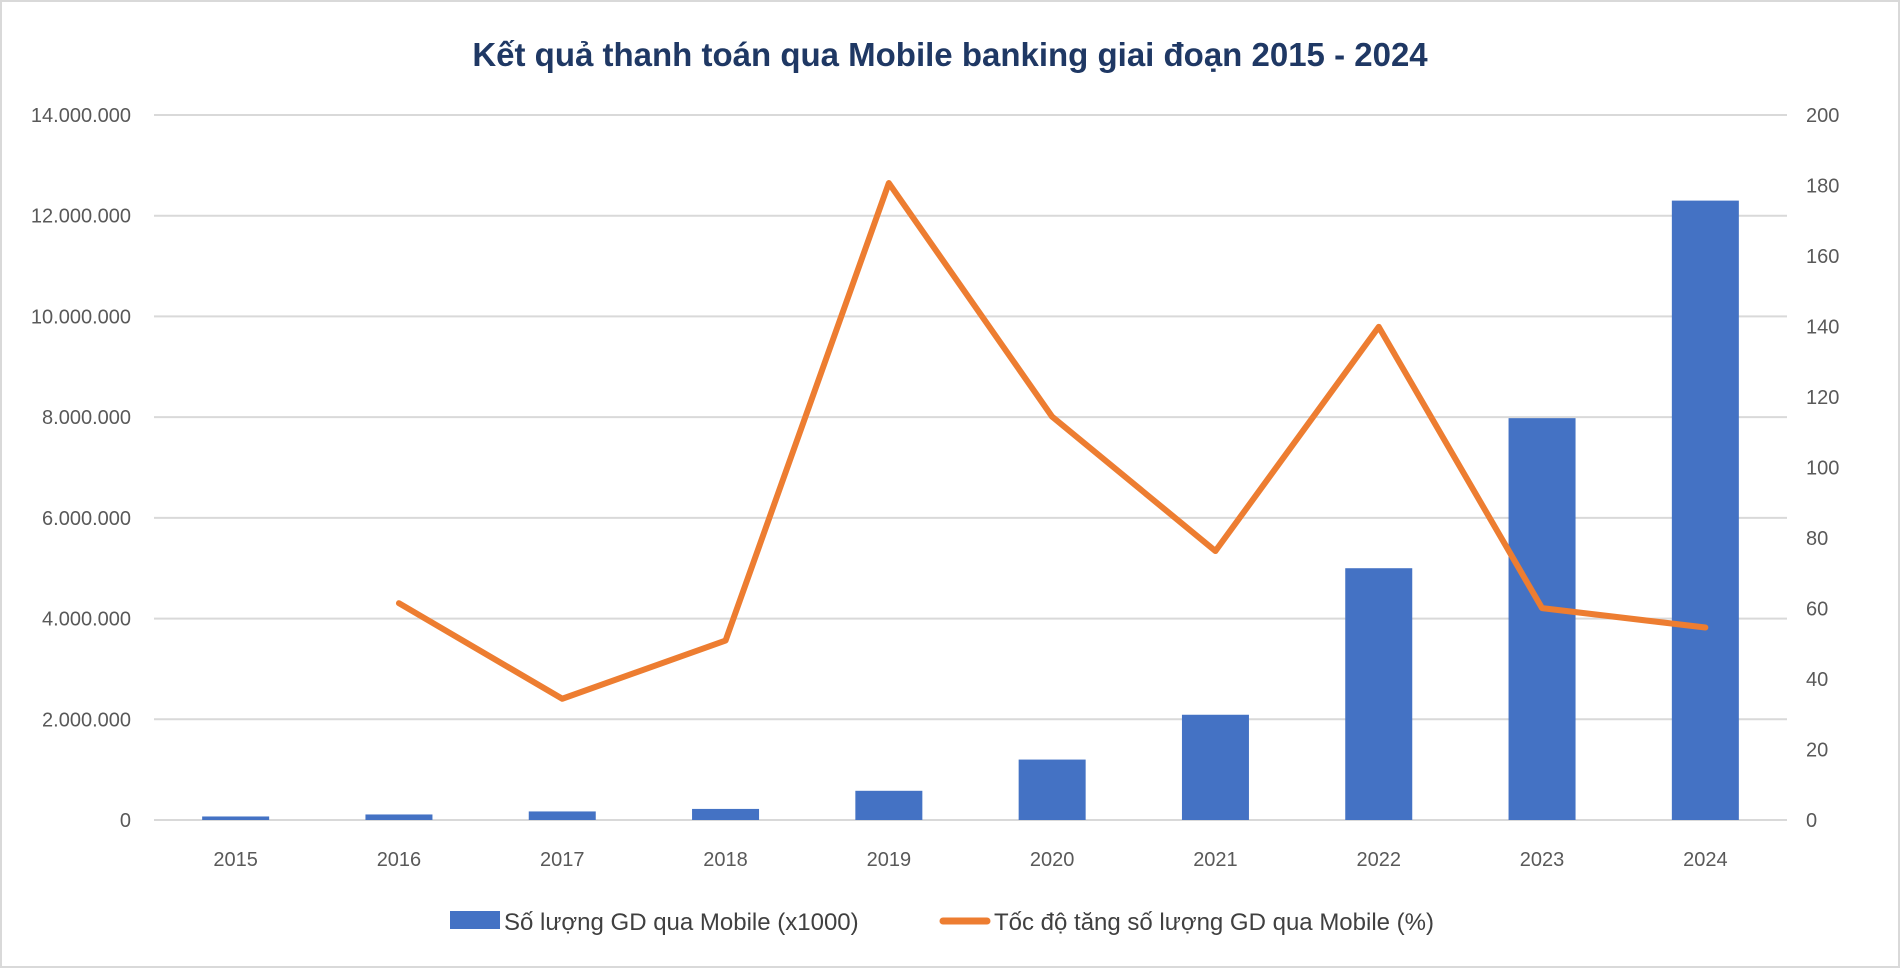 The width and height of the screenshot is (1900, 968). What do you see at coordinates (1817, 680) in the screenshot?
I see `right-axis-tick-label: 40` at bounding box center [1817, 680].